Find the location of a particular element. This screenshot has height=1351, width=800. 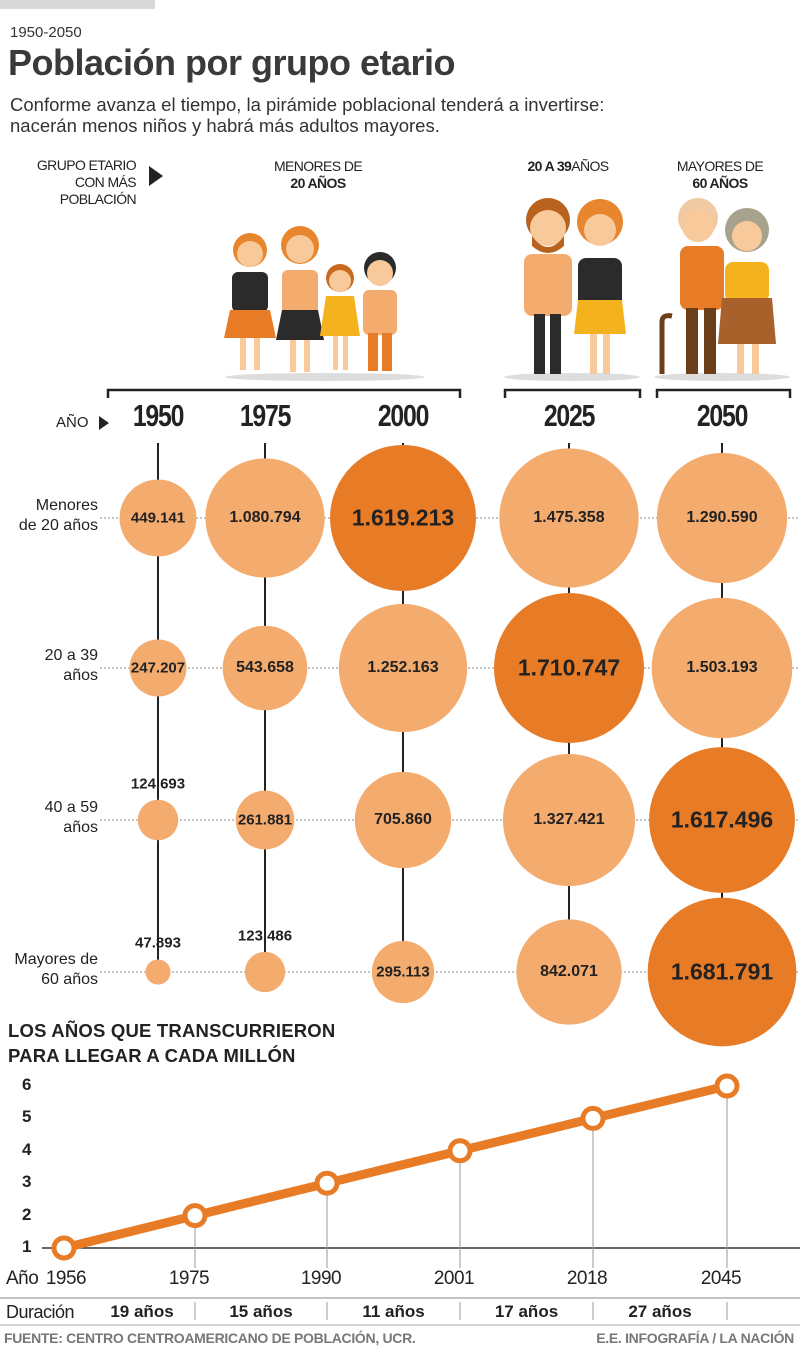

row-label: Menores de 20 años is located at coordinates (50, 516).